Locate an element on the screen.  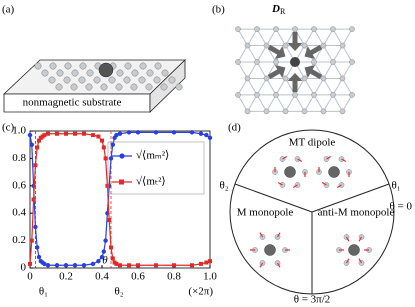
y-tick-label: 0.8 is located at coordinates (19, 158).